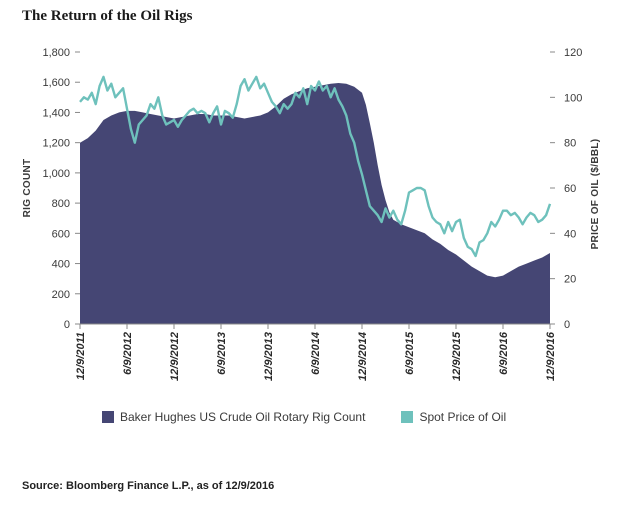 Image resolution: width=623 pixels, height=507 pixels. I want to click on right-tick-label: 60, so click(570, 189).